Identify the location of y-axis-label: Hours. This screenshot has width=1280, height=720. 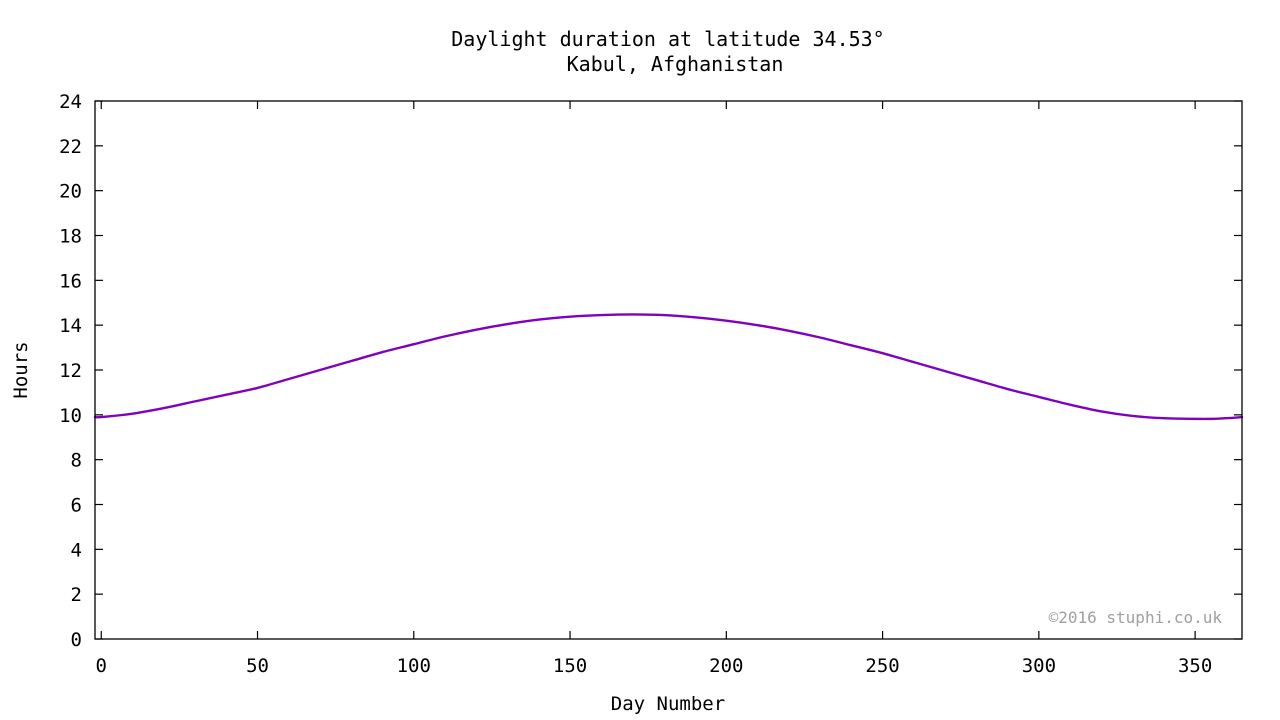
(21, 369).